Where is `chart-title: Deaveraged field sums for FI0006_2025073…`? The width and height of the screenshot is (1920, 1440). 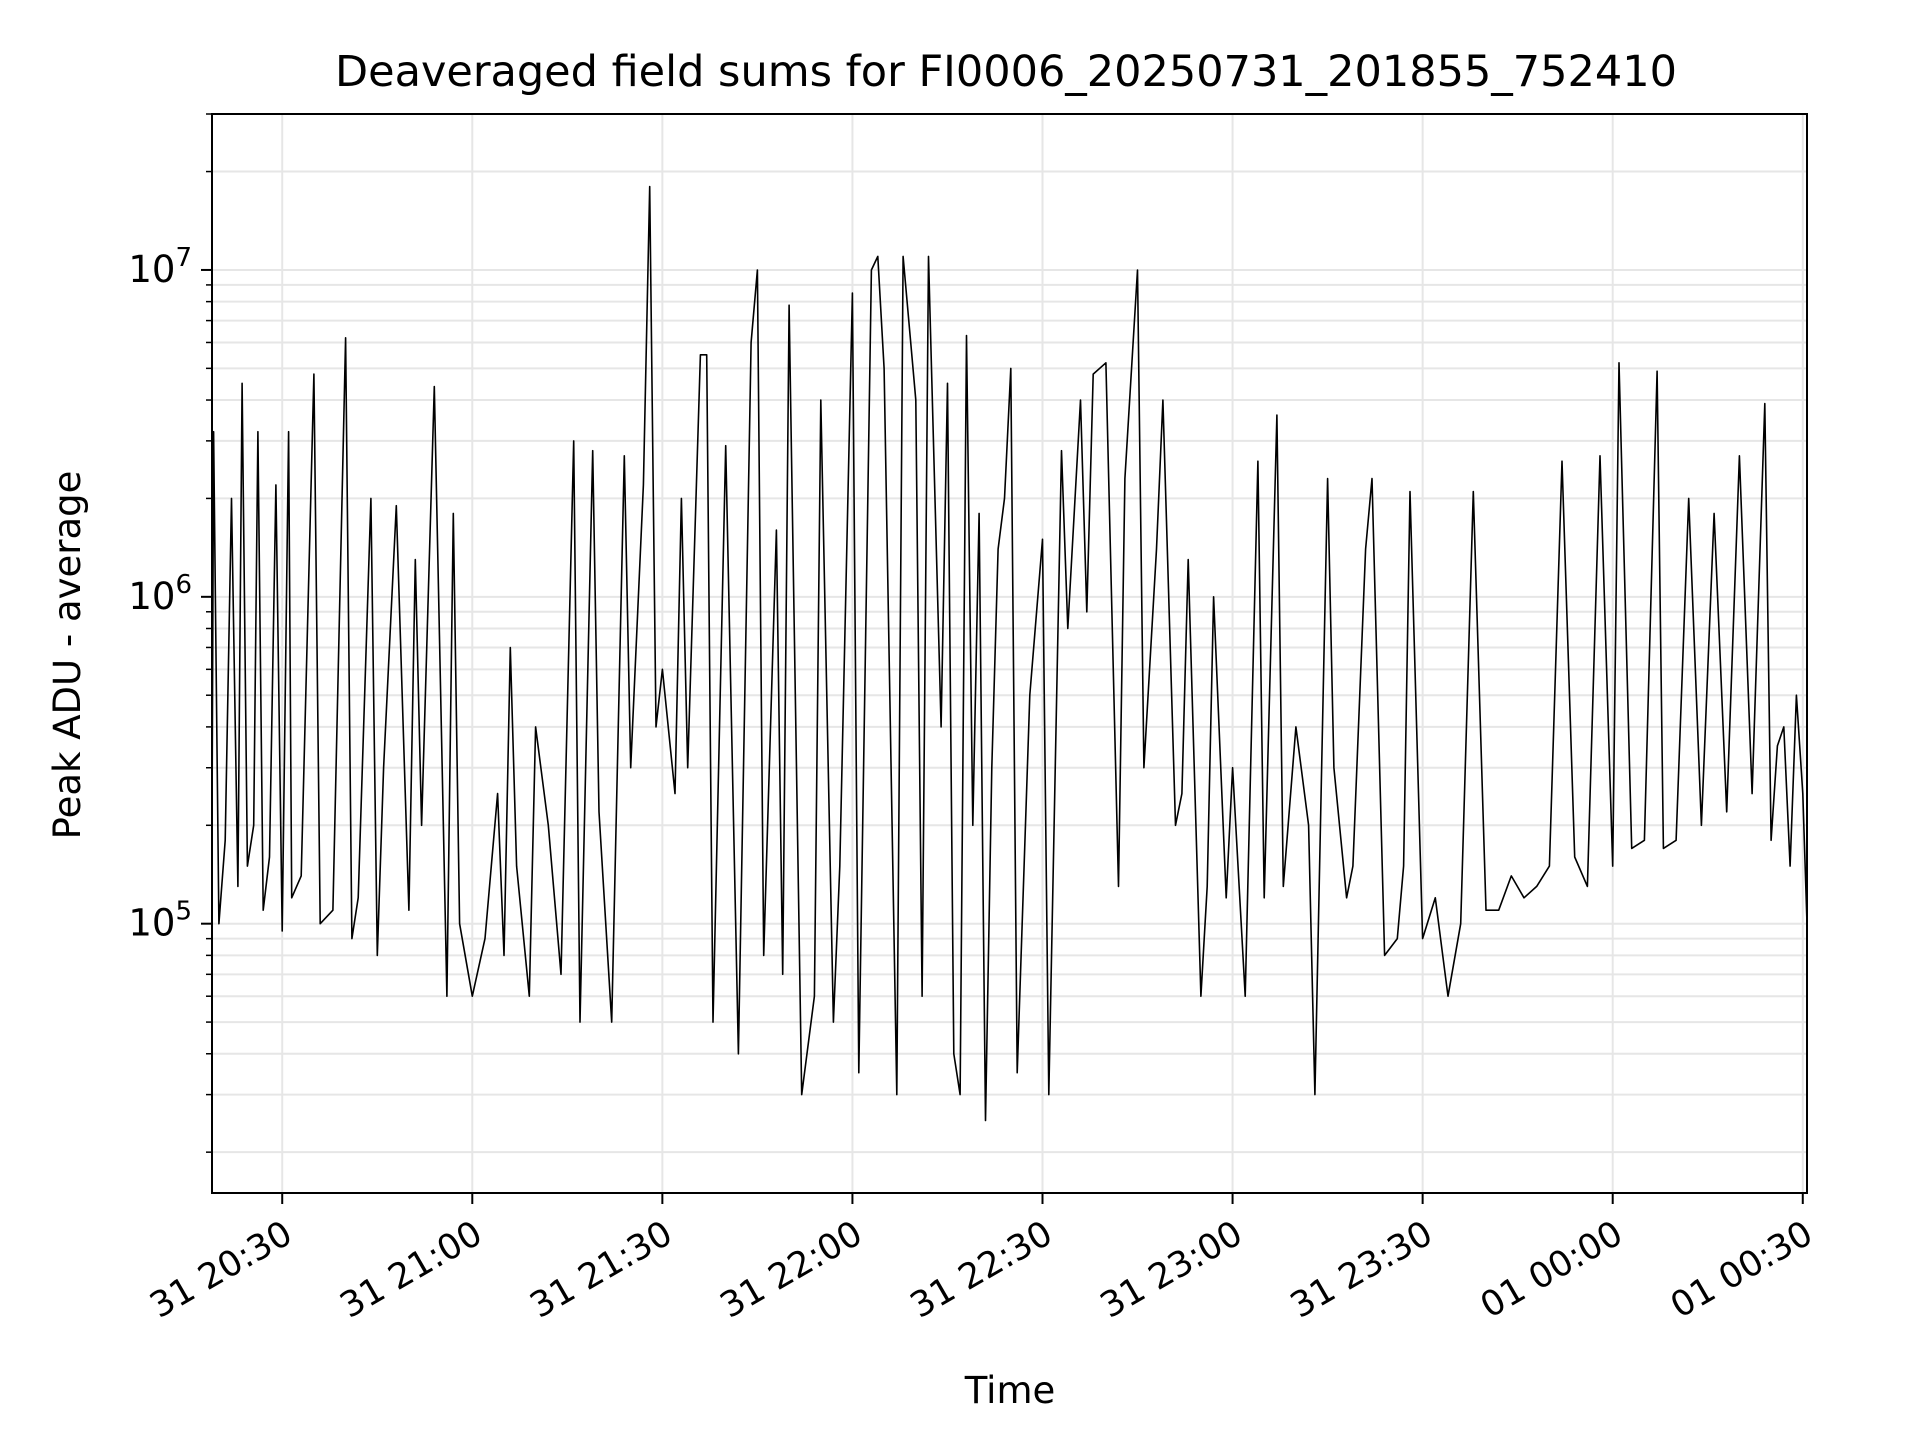 chart-title: Deaveraged field sums for FI0006_2025073… is located at coordinates (1006, 72).